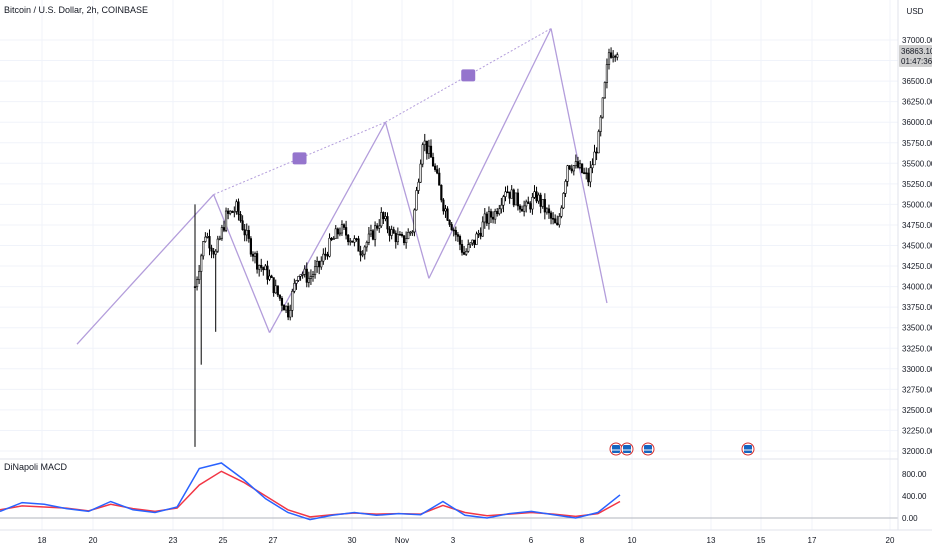 The width and height of the screenshot is (932, 550). What do you see at coordinates (917, 410) in the screenshot?
I see `price-tick-label: 32500.00` at bounding box center [917, 410].